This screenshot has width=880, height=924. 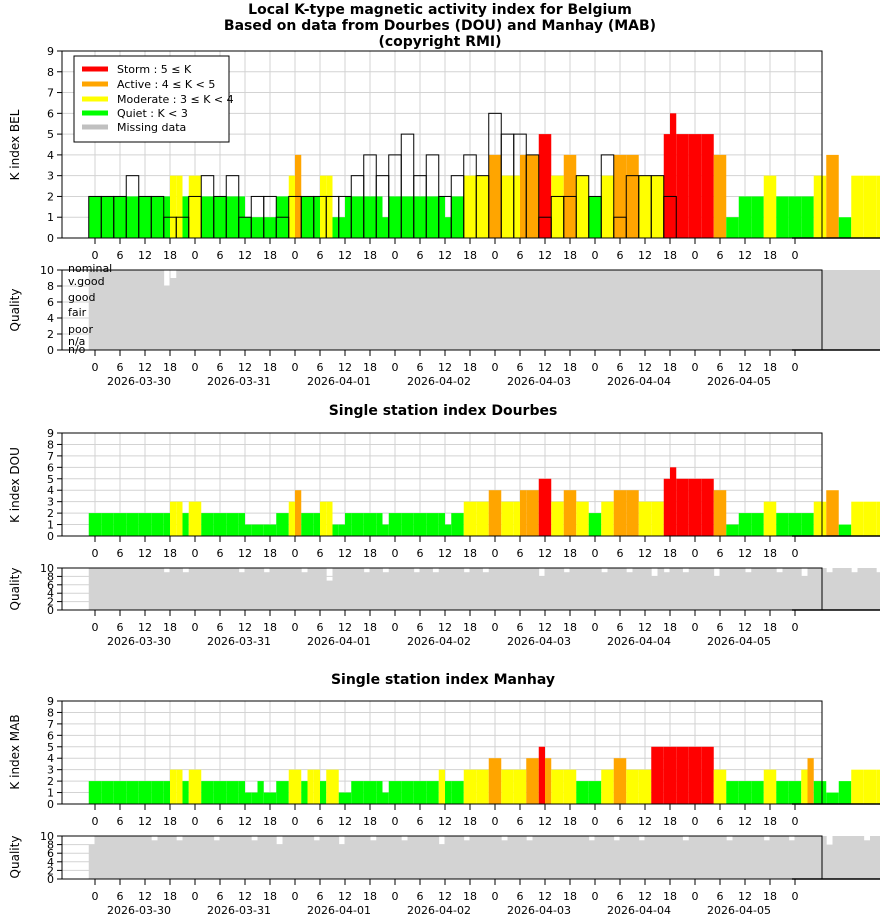 I want to click on q-mab-xtick-label: 12, so click(x=745, y=896).